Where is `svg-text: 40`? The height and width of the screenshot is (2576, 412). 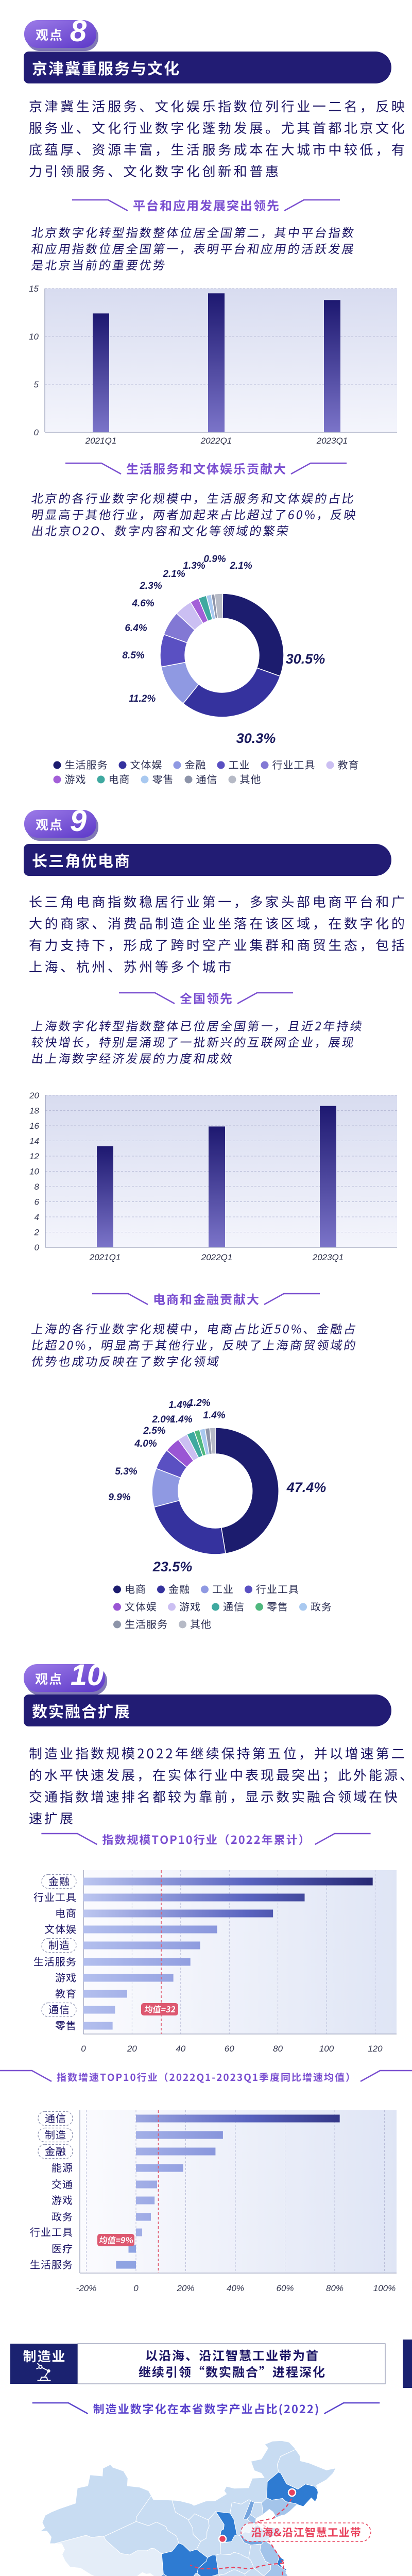 svg-text: 40 is located at coordinates (180, 2049).